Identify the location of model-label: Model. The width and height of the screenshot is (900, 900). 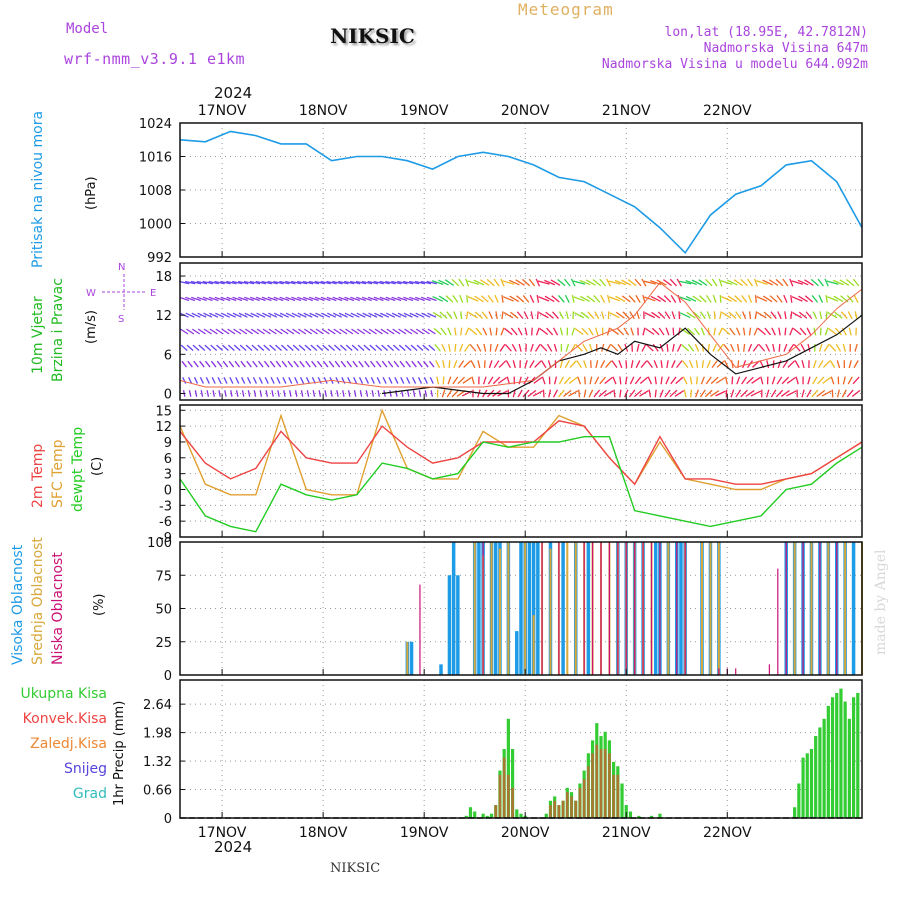
(87, 29).